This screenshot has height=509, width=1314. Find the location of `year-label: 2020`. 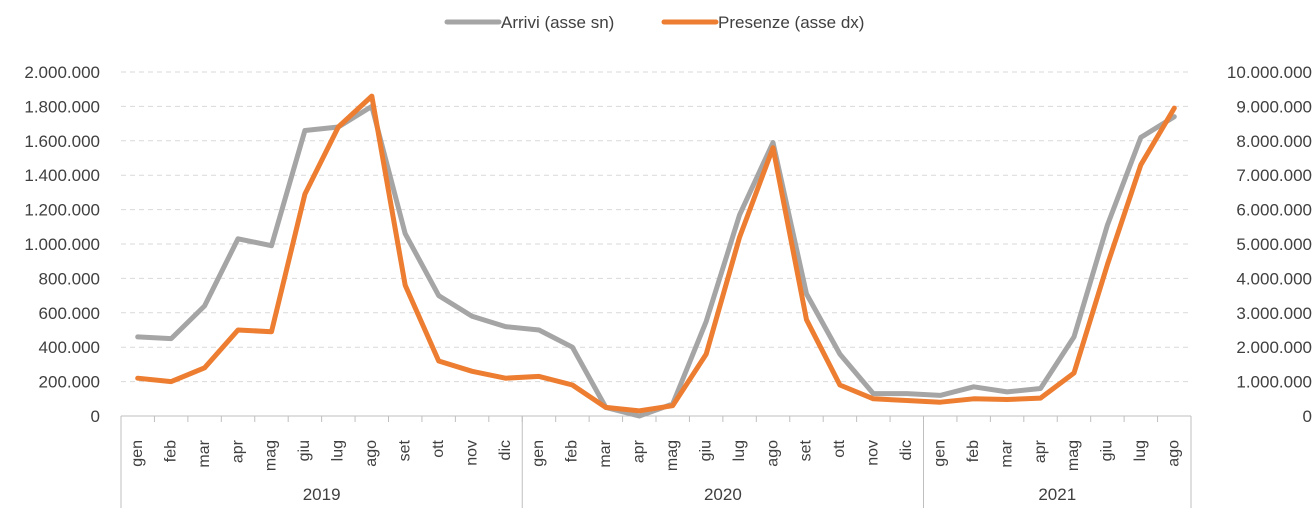

year-label: 2020 is located at coordinates (723, 494).